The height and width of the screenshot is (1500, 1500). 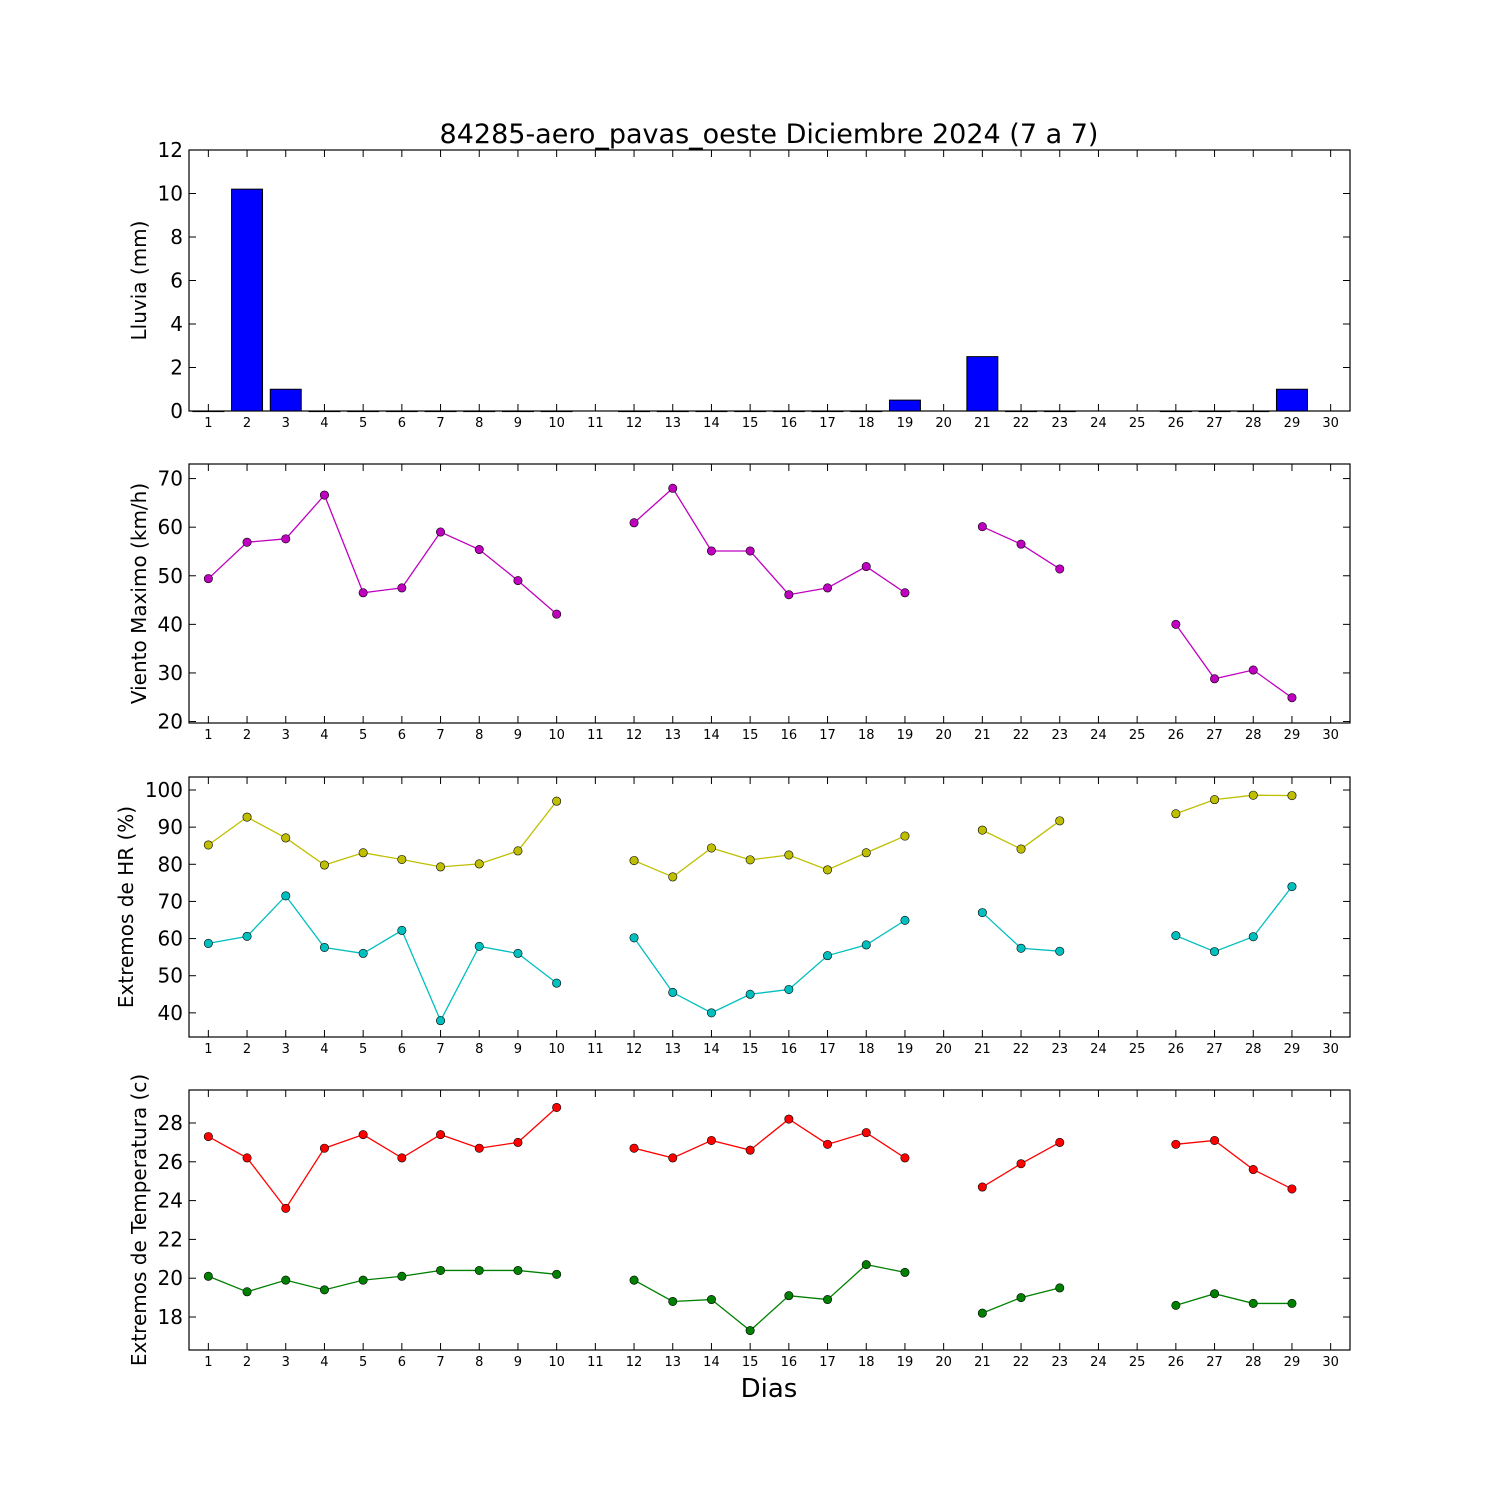 I want to click on series-2-line, so click(x=1234, y=919).